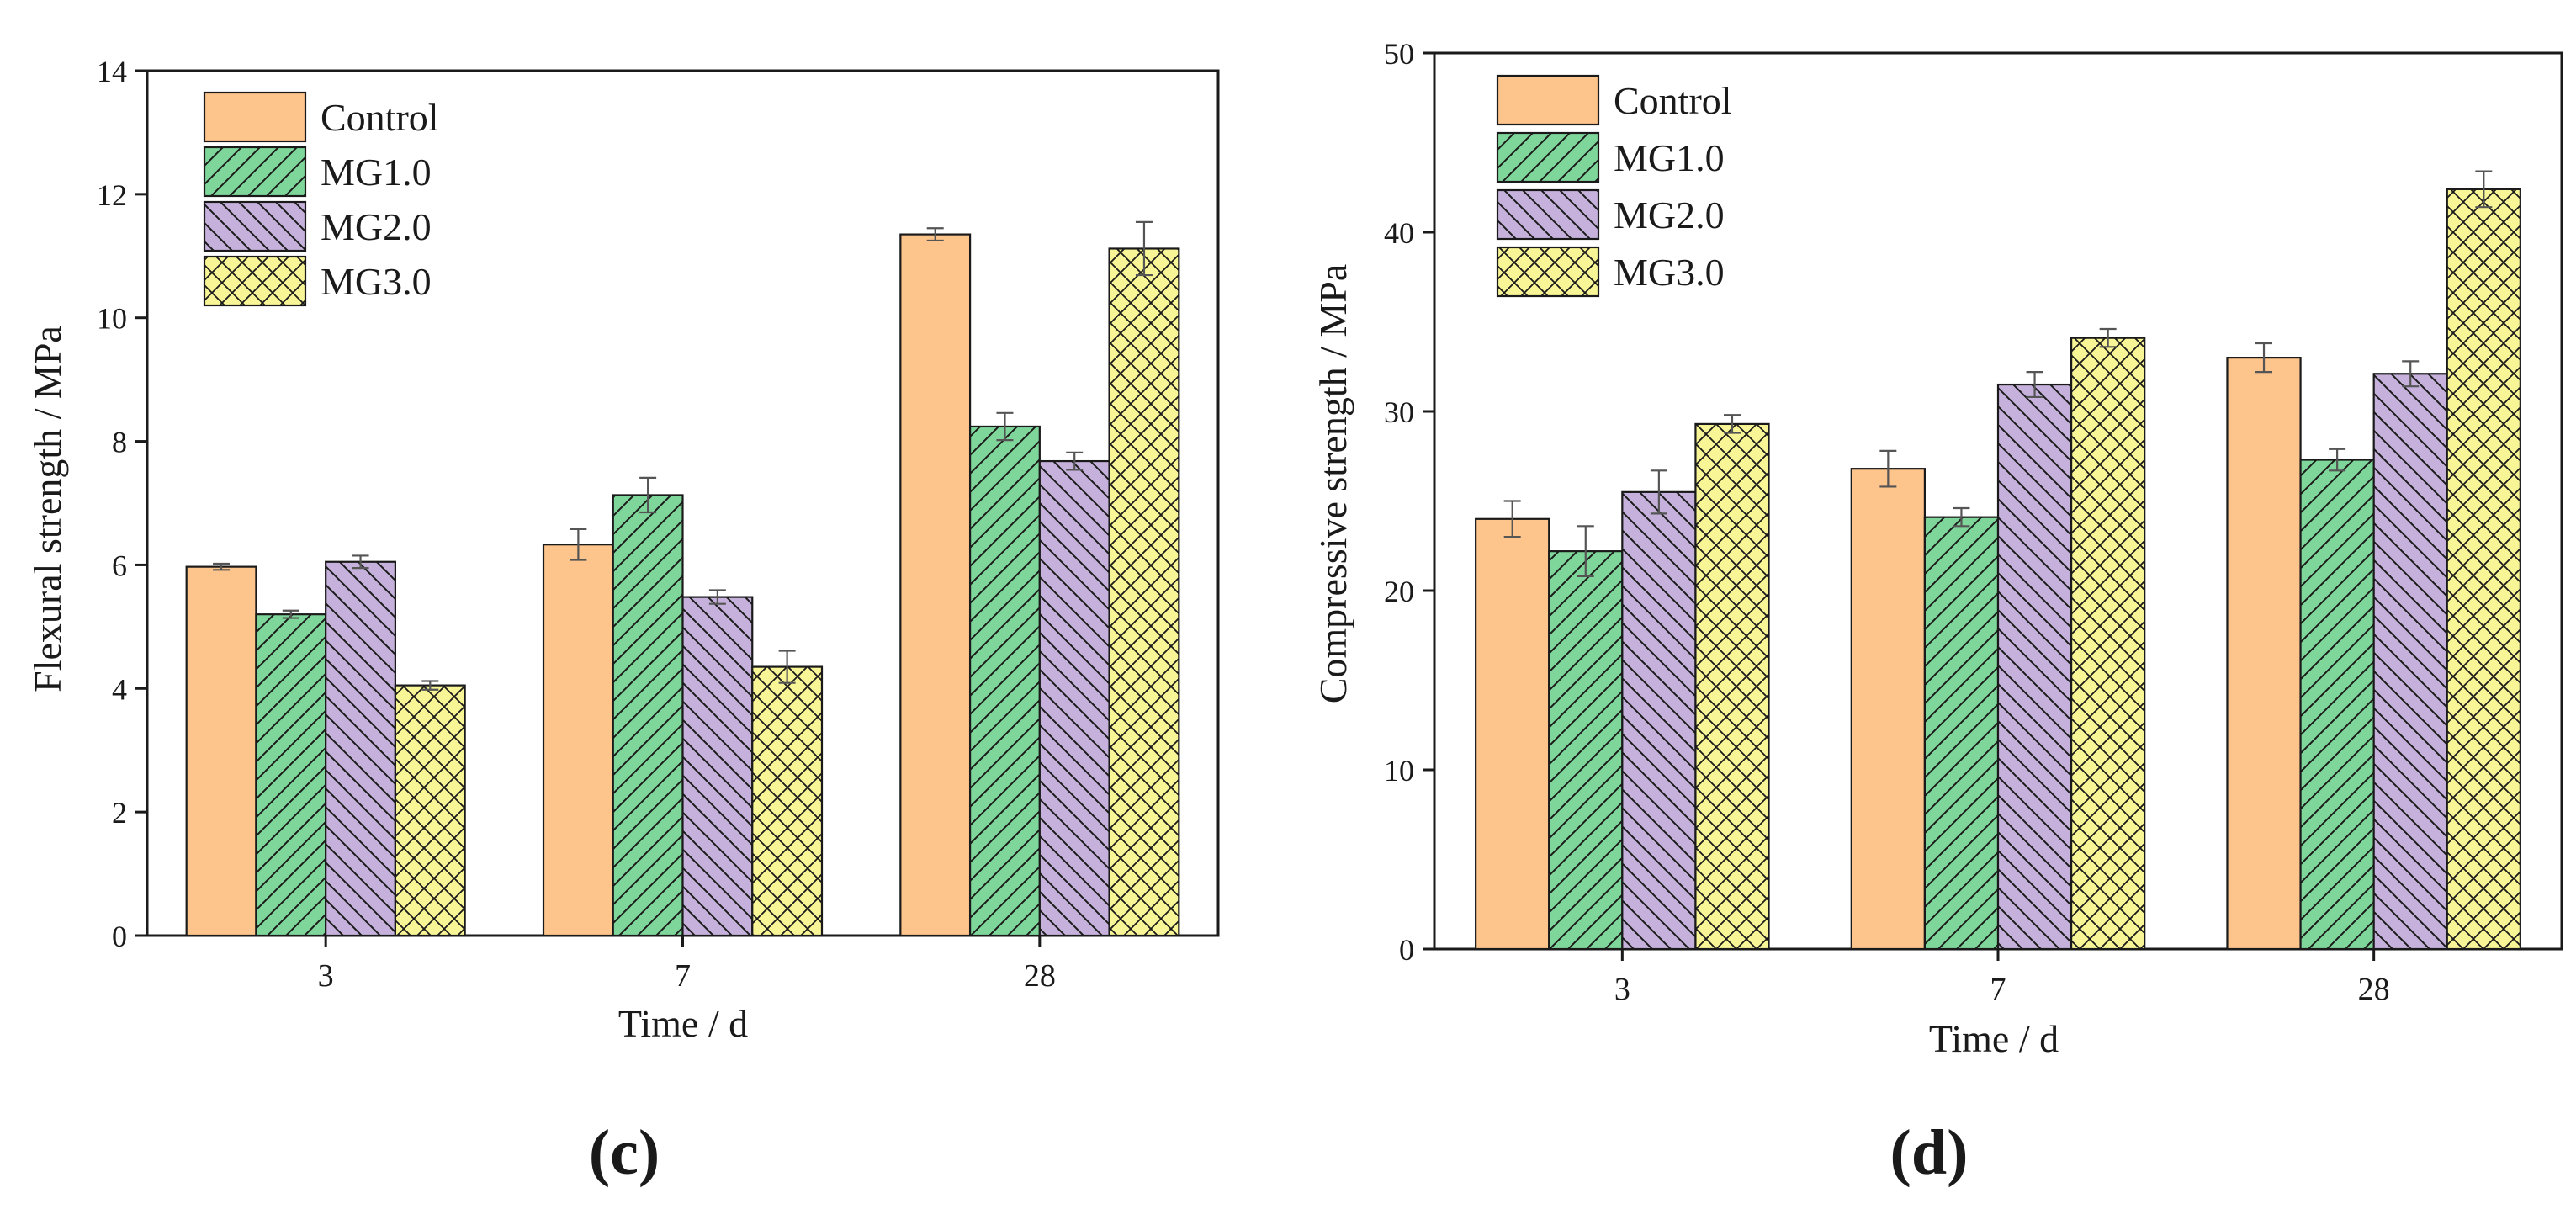 Image resolution: width=2576 pixels, height=1209 pixels. I want to click on y-tick-label: 4, so click(119, 689).